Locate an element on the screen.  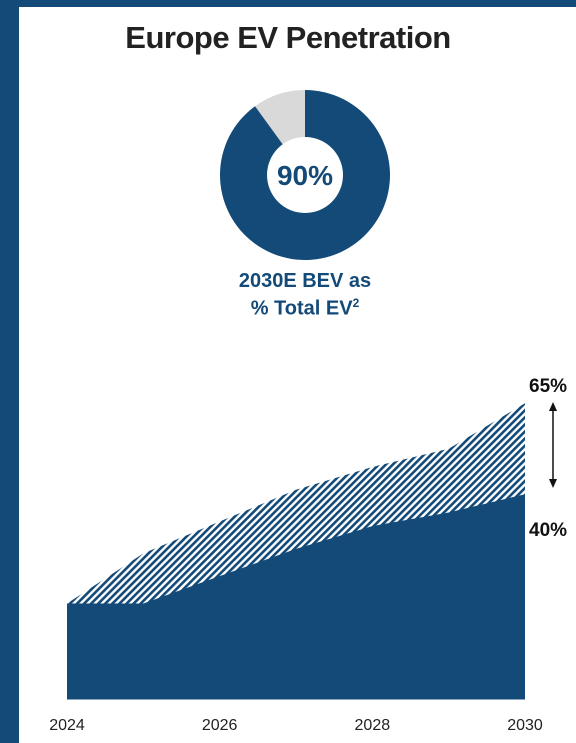
top-annotation: 65% is located at coordinates (548, 386).